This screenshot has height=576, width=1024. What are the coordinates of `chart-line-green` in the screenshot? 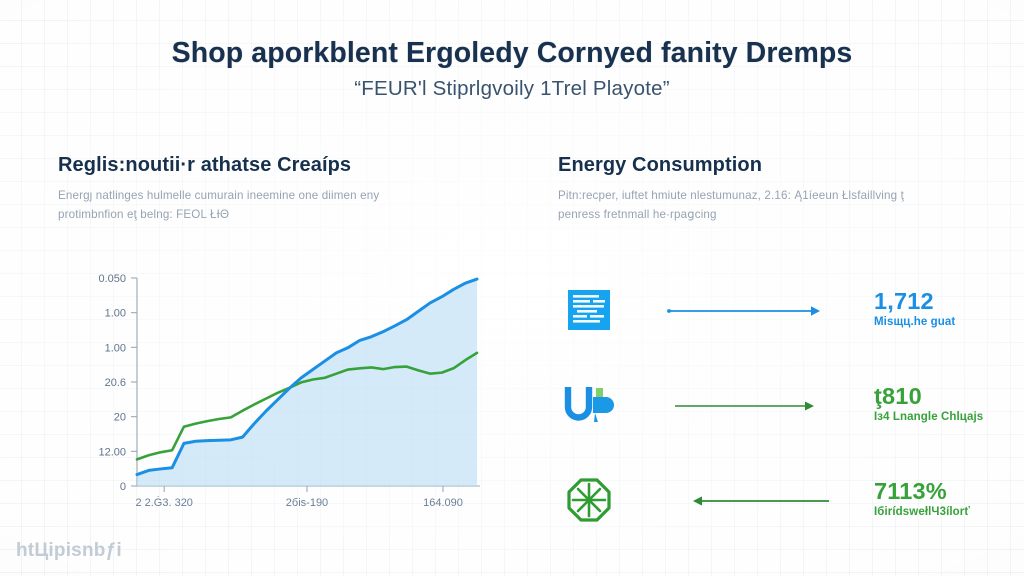 It's located at (307, 406).